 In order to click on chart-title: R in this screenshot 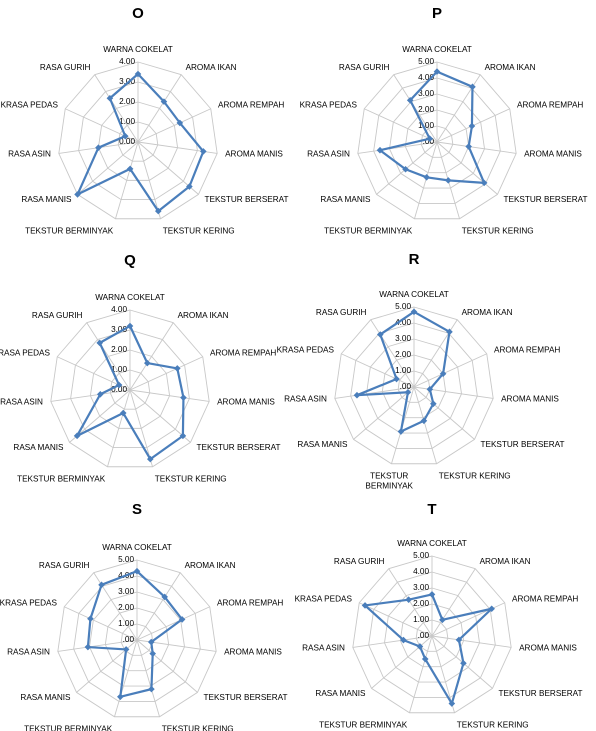, I will do `click(414, 259)`.